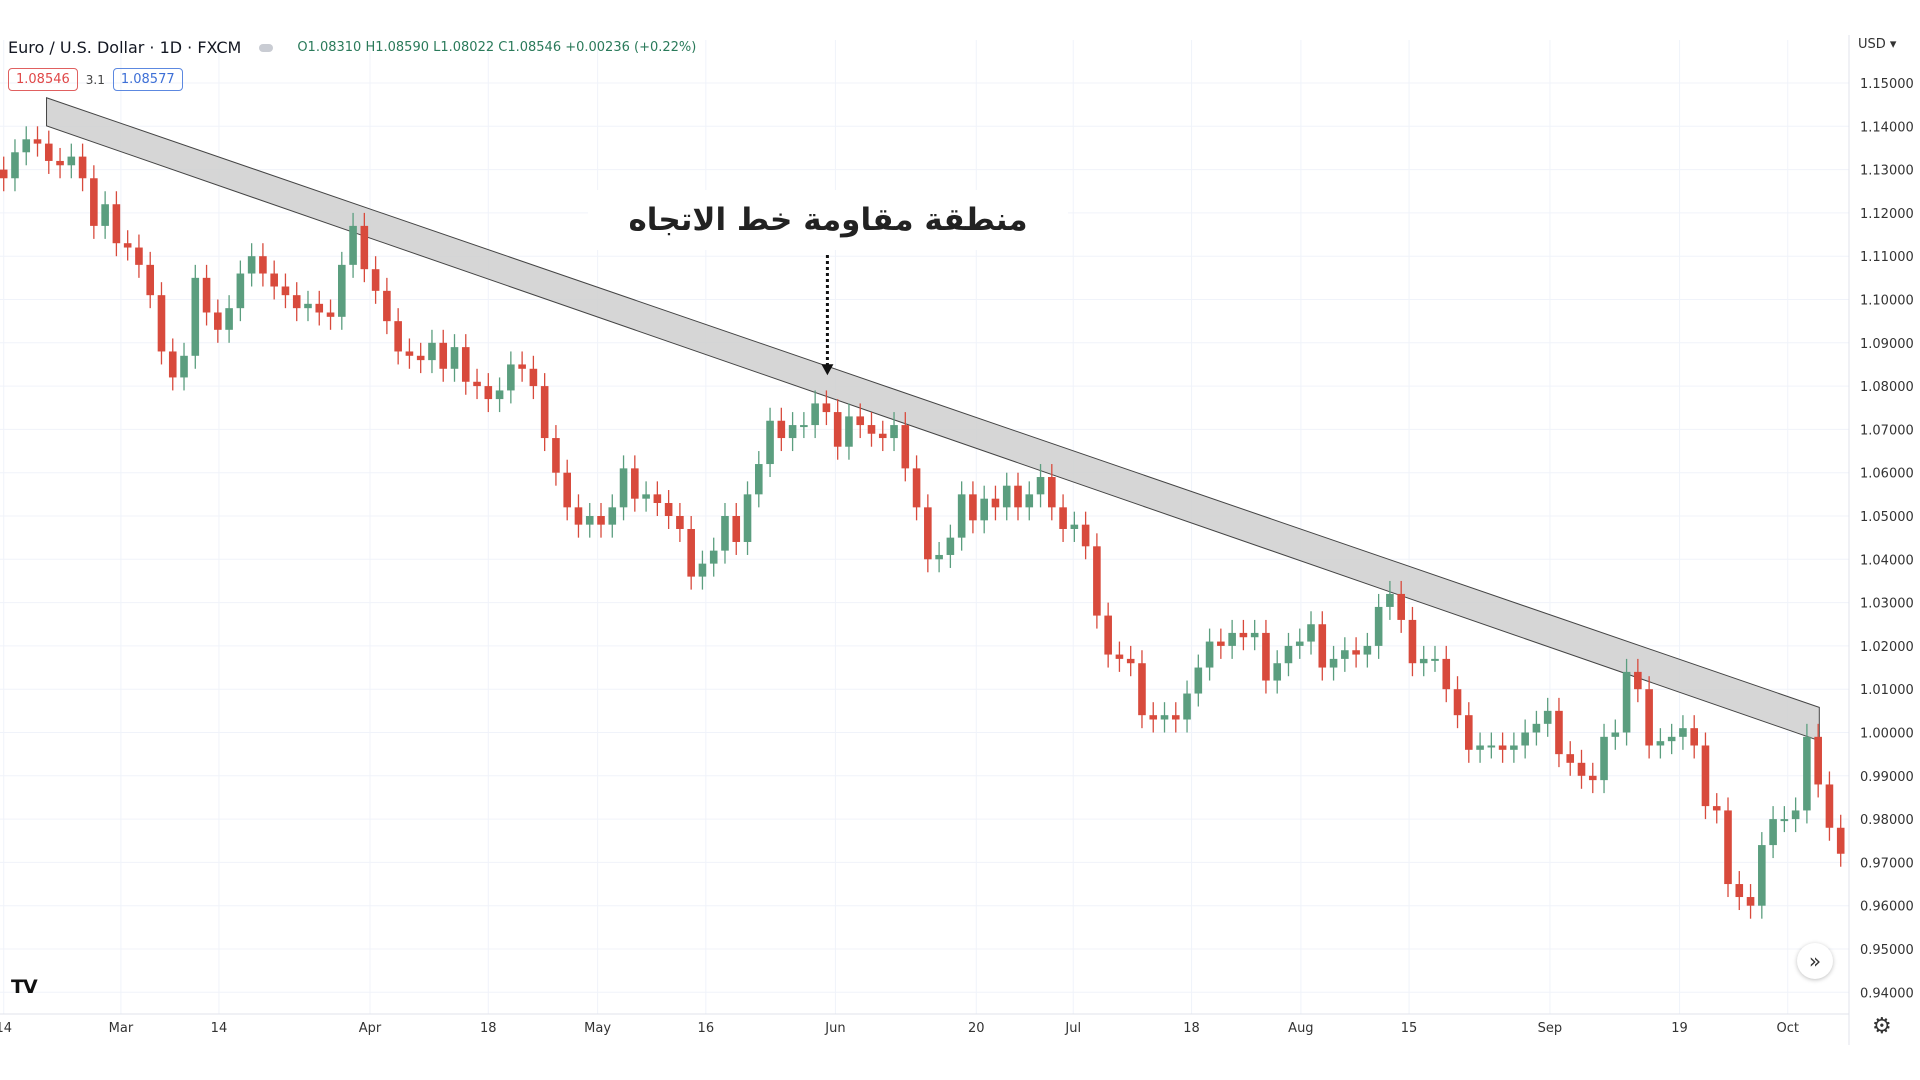  What do you see at coordinates (266, 47) in the screenshot?
I see `collapse-toggle` at bounding box center [266, 47].